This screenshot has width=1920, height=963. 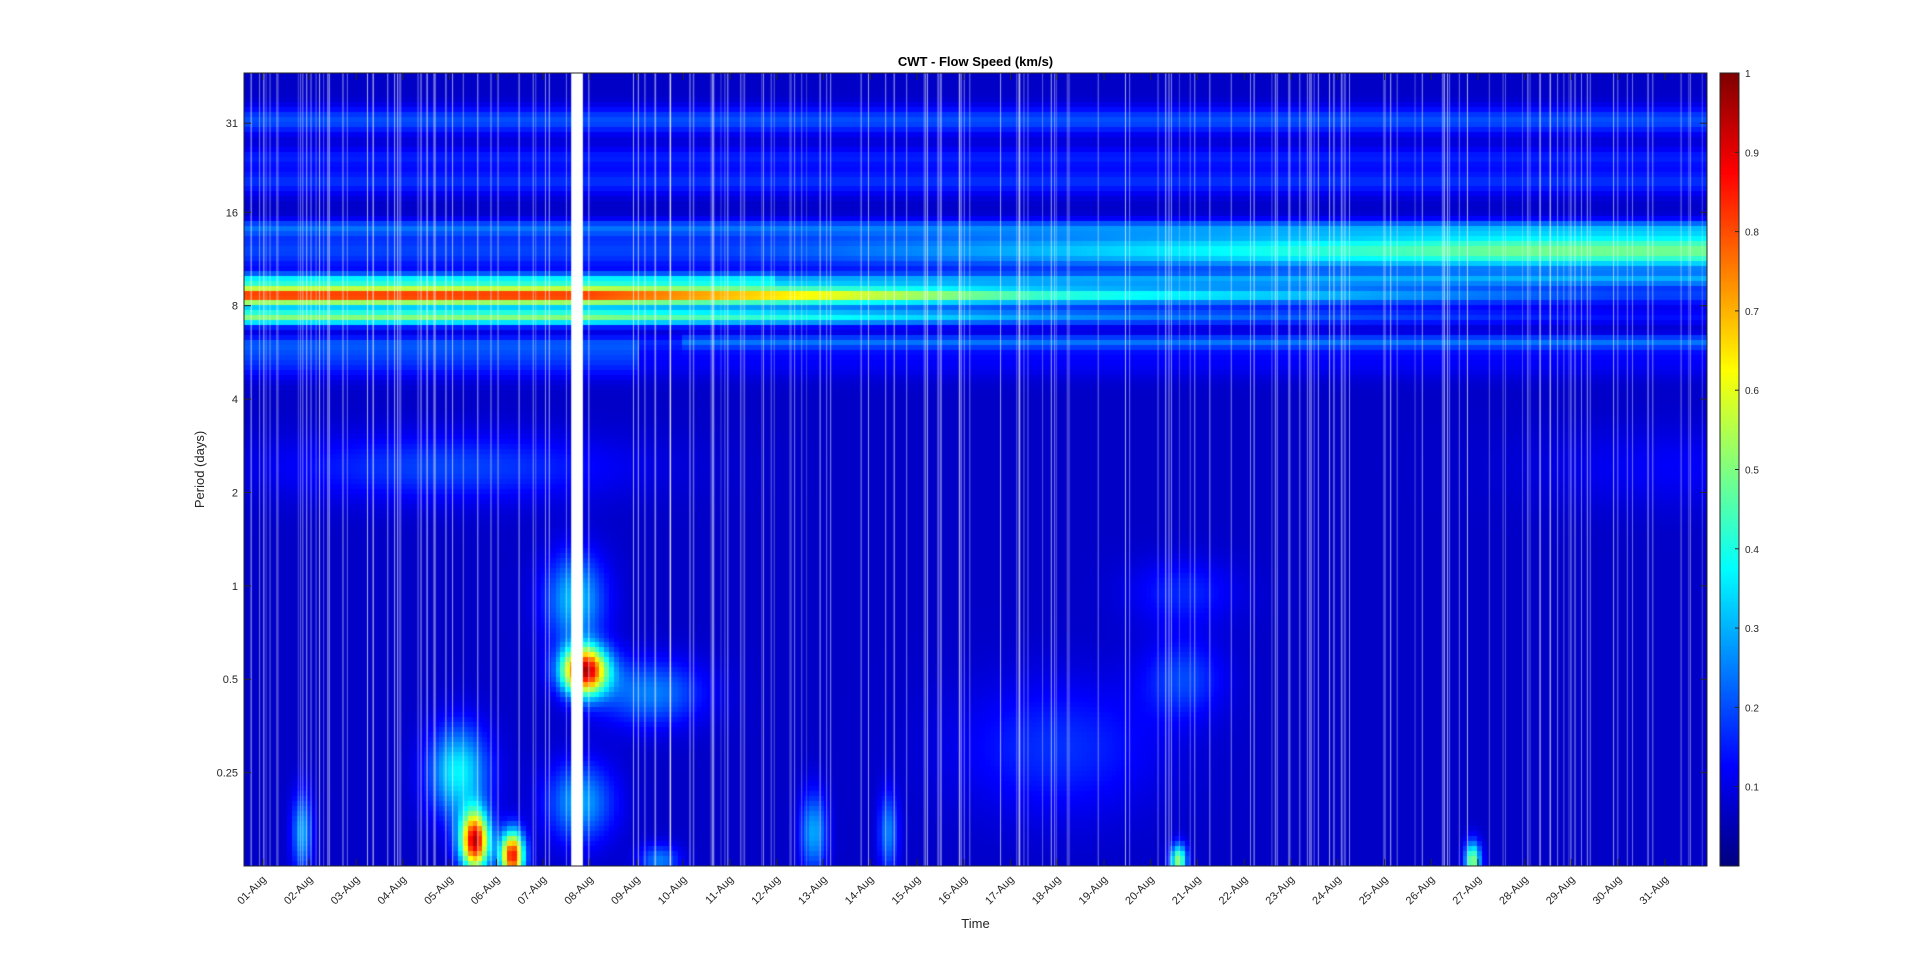 What do you see at coordinates (299, 891) in the screenshot?
I see `x-tick-label: 02-Aug` at bounding box center [299, 891].